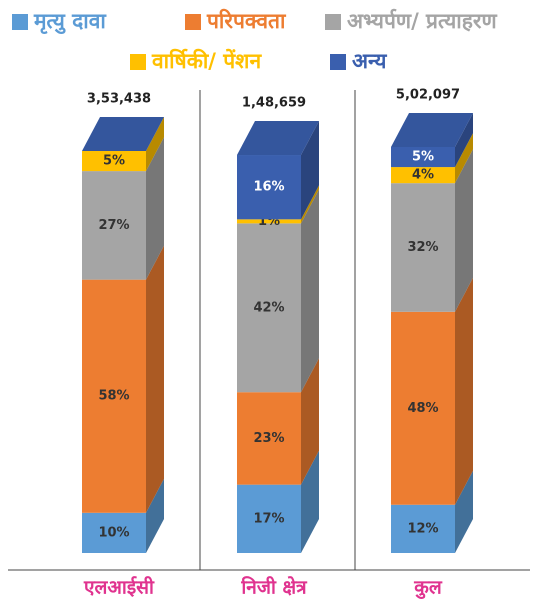 Image resolution: width=537 pixels, height=600 pixels. I want to click on segment-label: 16%, so click(268, 187).